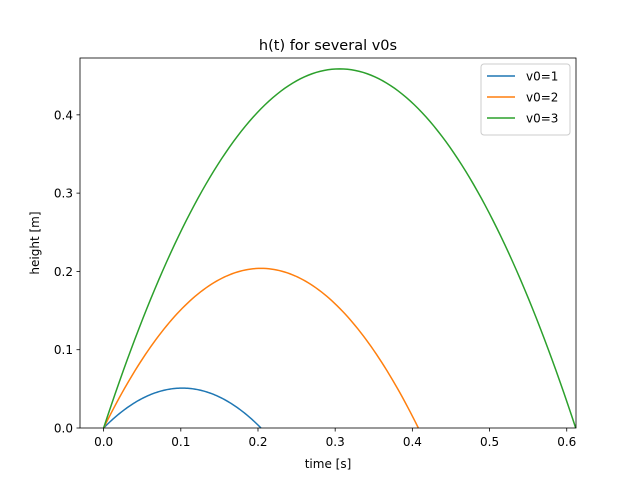 The width and height of the screenshot is (640, 480). Describe the element at coordinates (103, 442) in the screenshot. I see `x-tick-label: 0.0` at that location.